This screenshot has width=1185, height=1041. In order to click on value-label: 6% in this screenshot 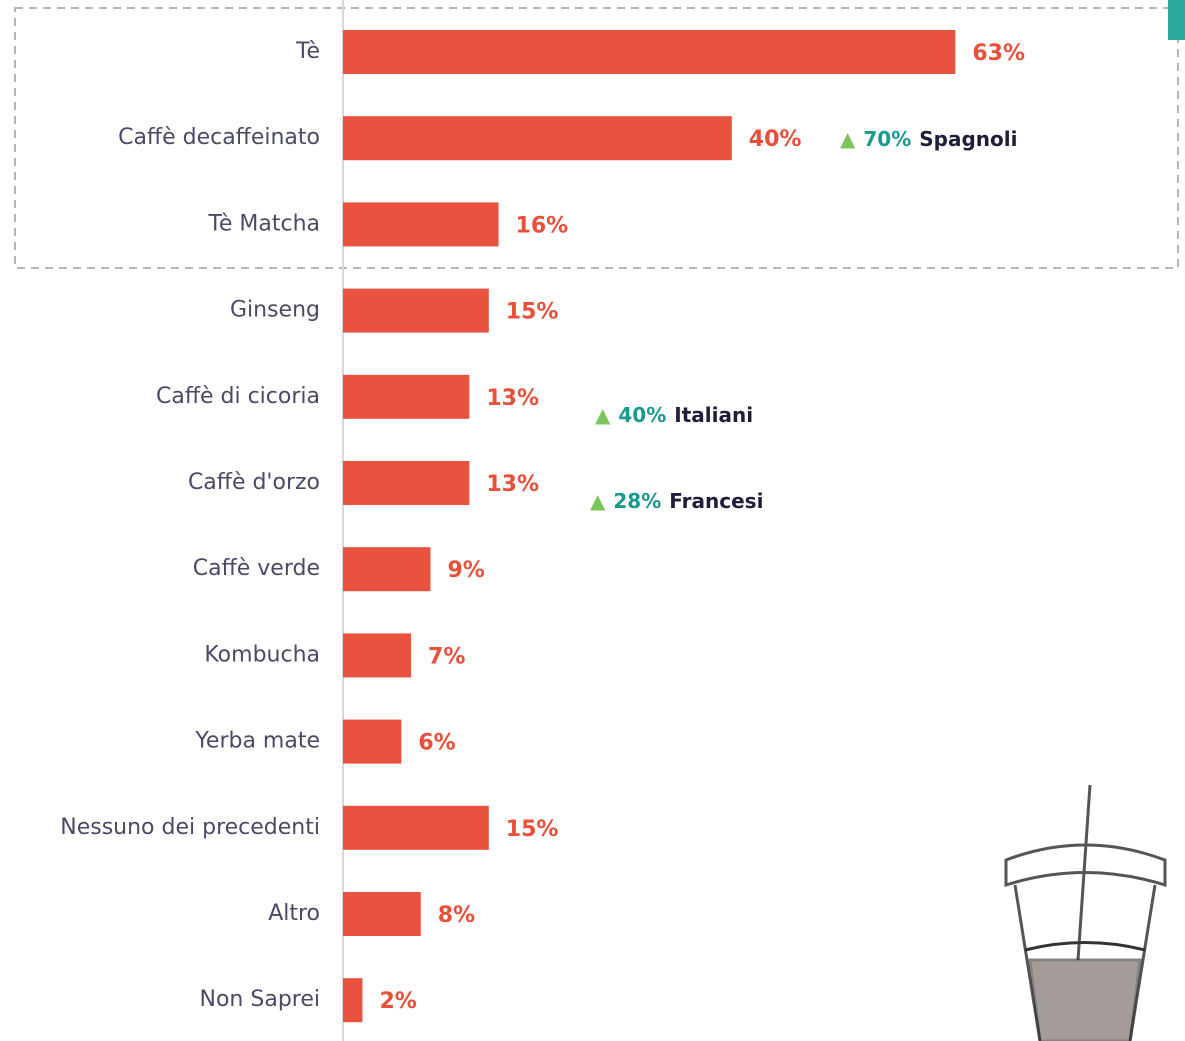, I will do `click(436, 743)`.